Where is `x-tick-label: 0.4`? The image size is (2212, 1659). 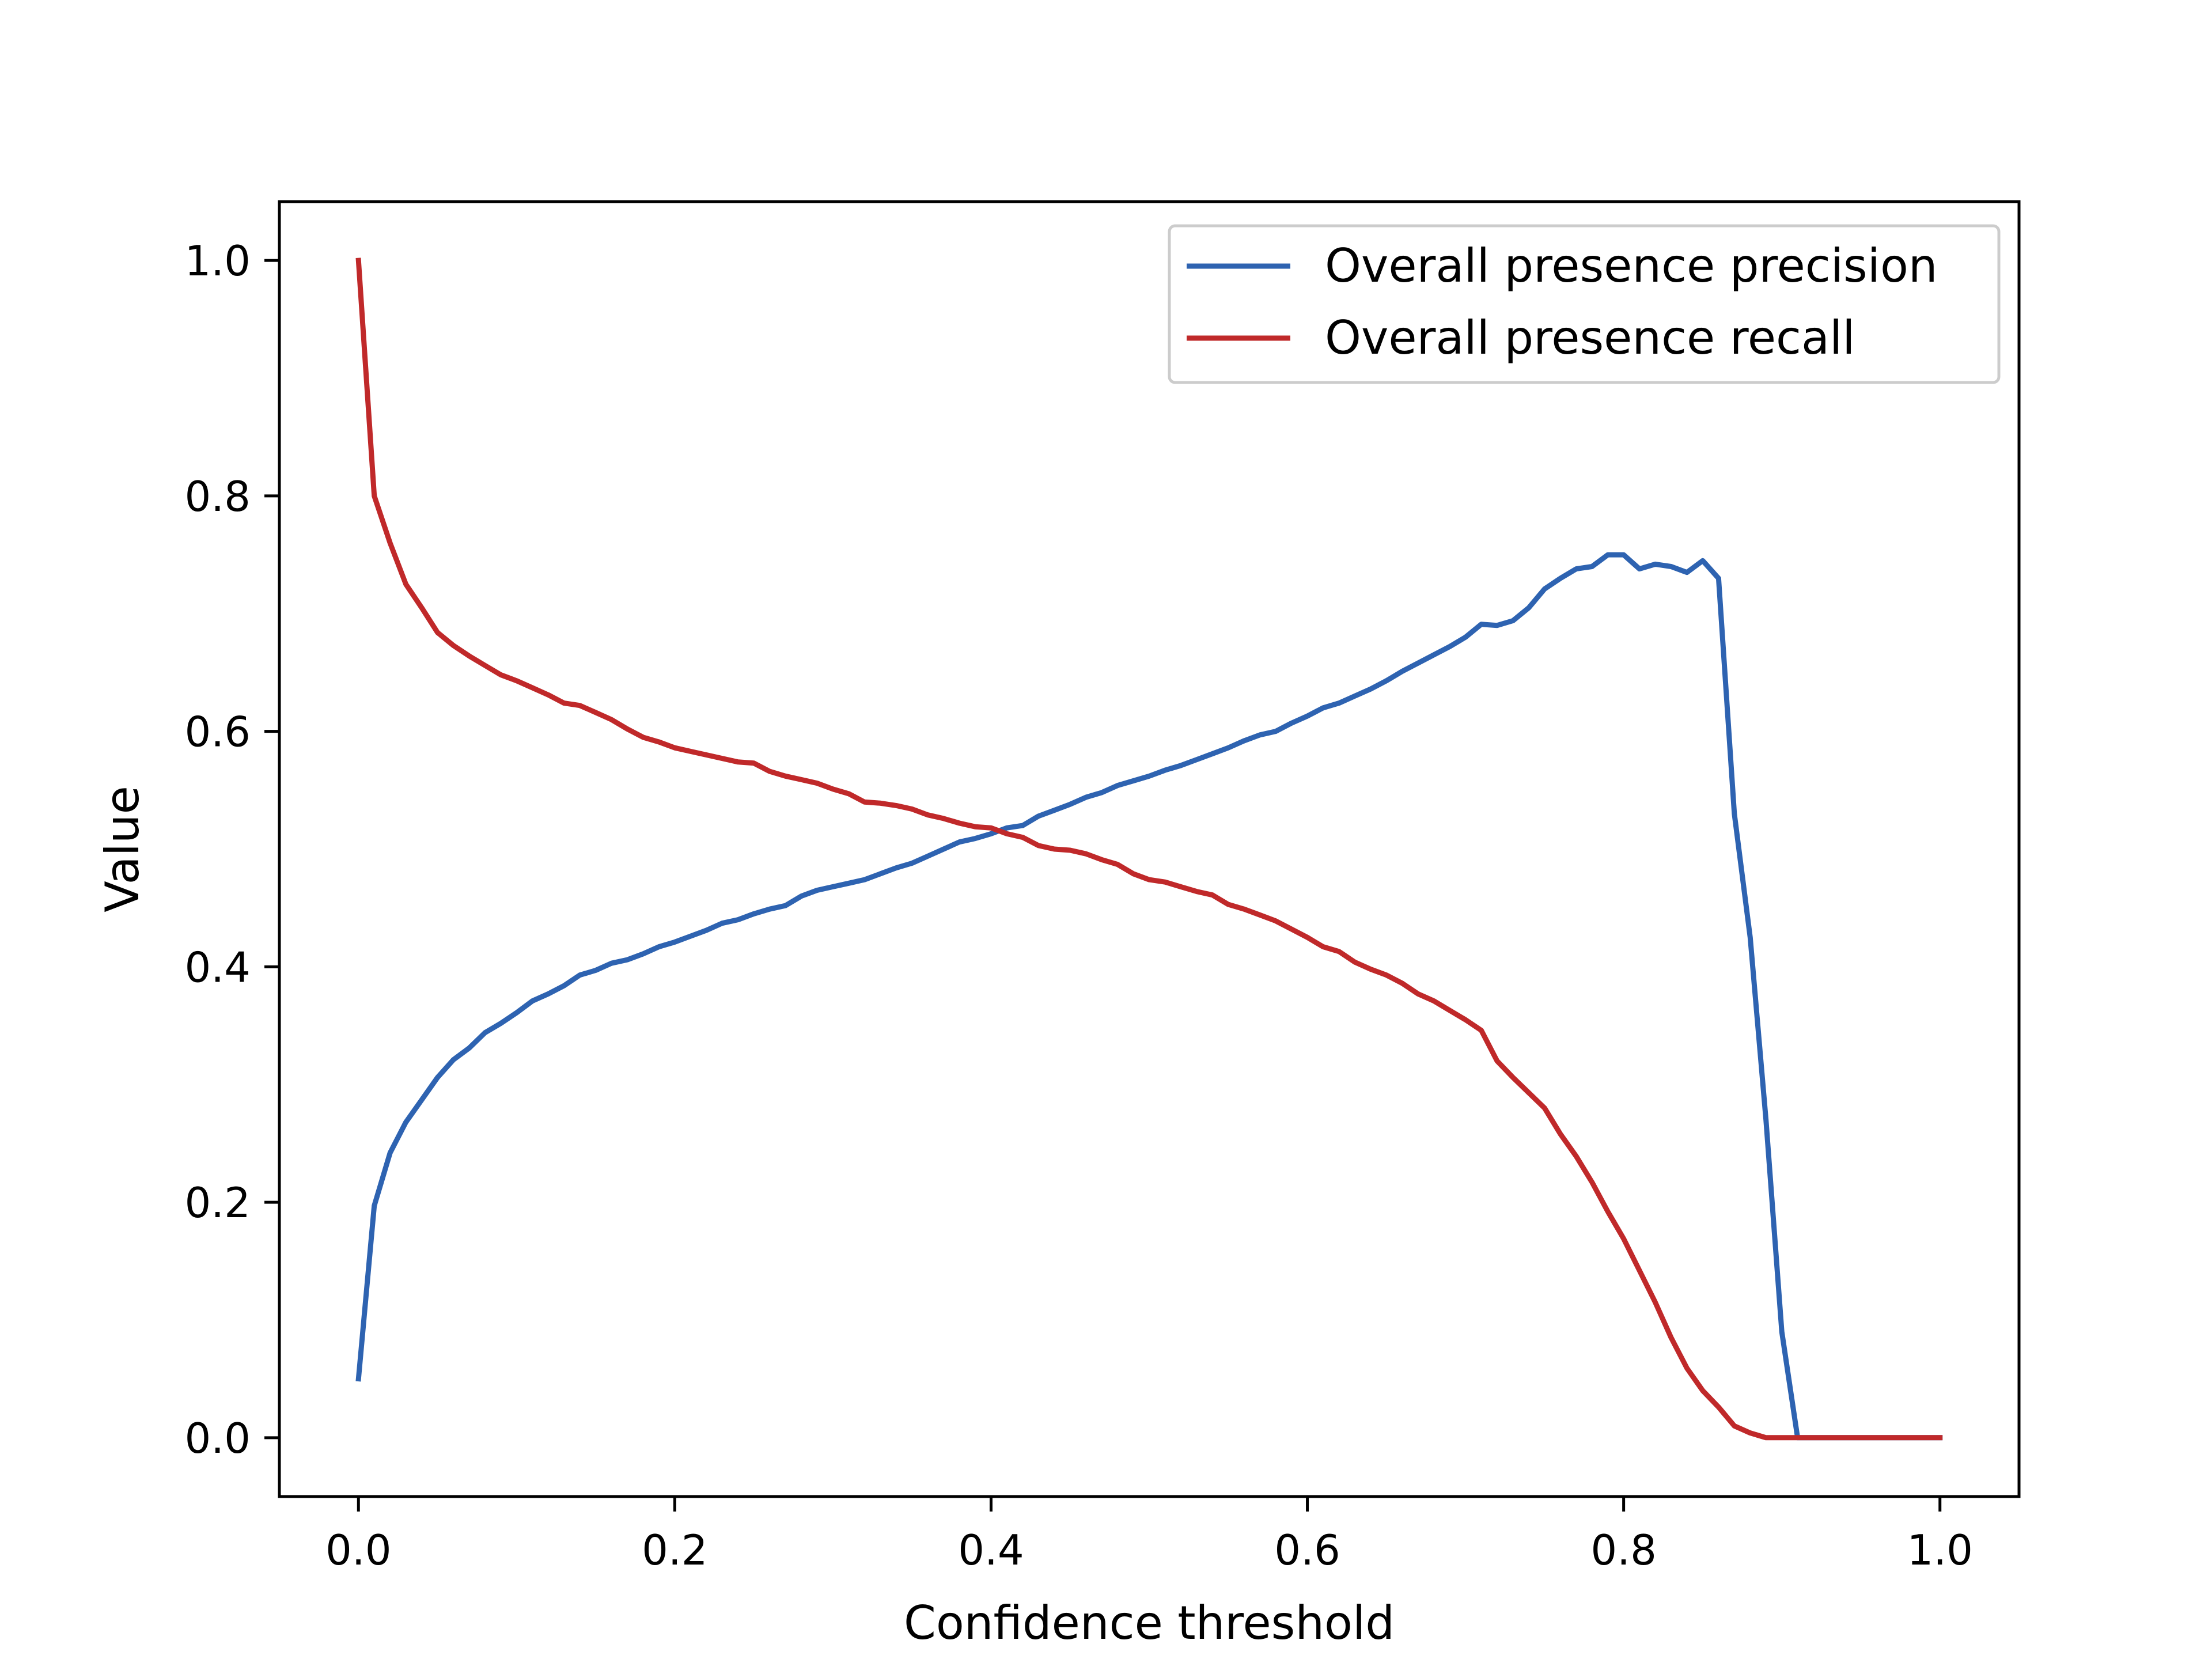
x-tick-label: 0.4 is located at coordinates (991, 1550).